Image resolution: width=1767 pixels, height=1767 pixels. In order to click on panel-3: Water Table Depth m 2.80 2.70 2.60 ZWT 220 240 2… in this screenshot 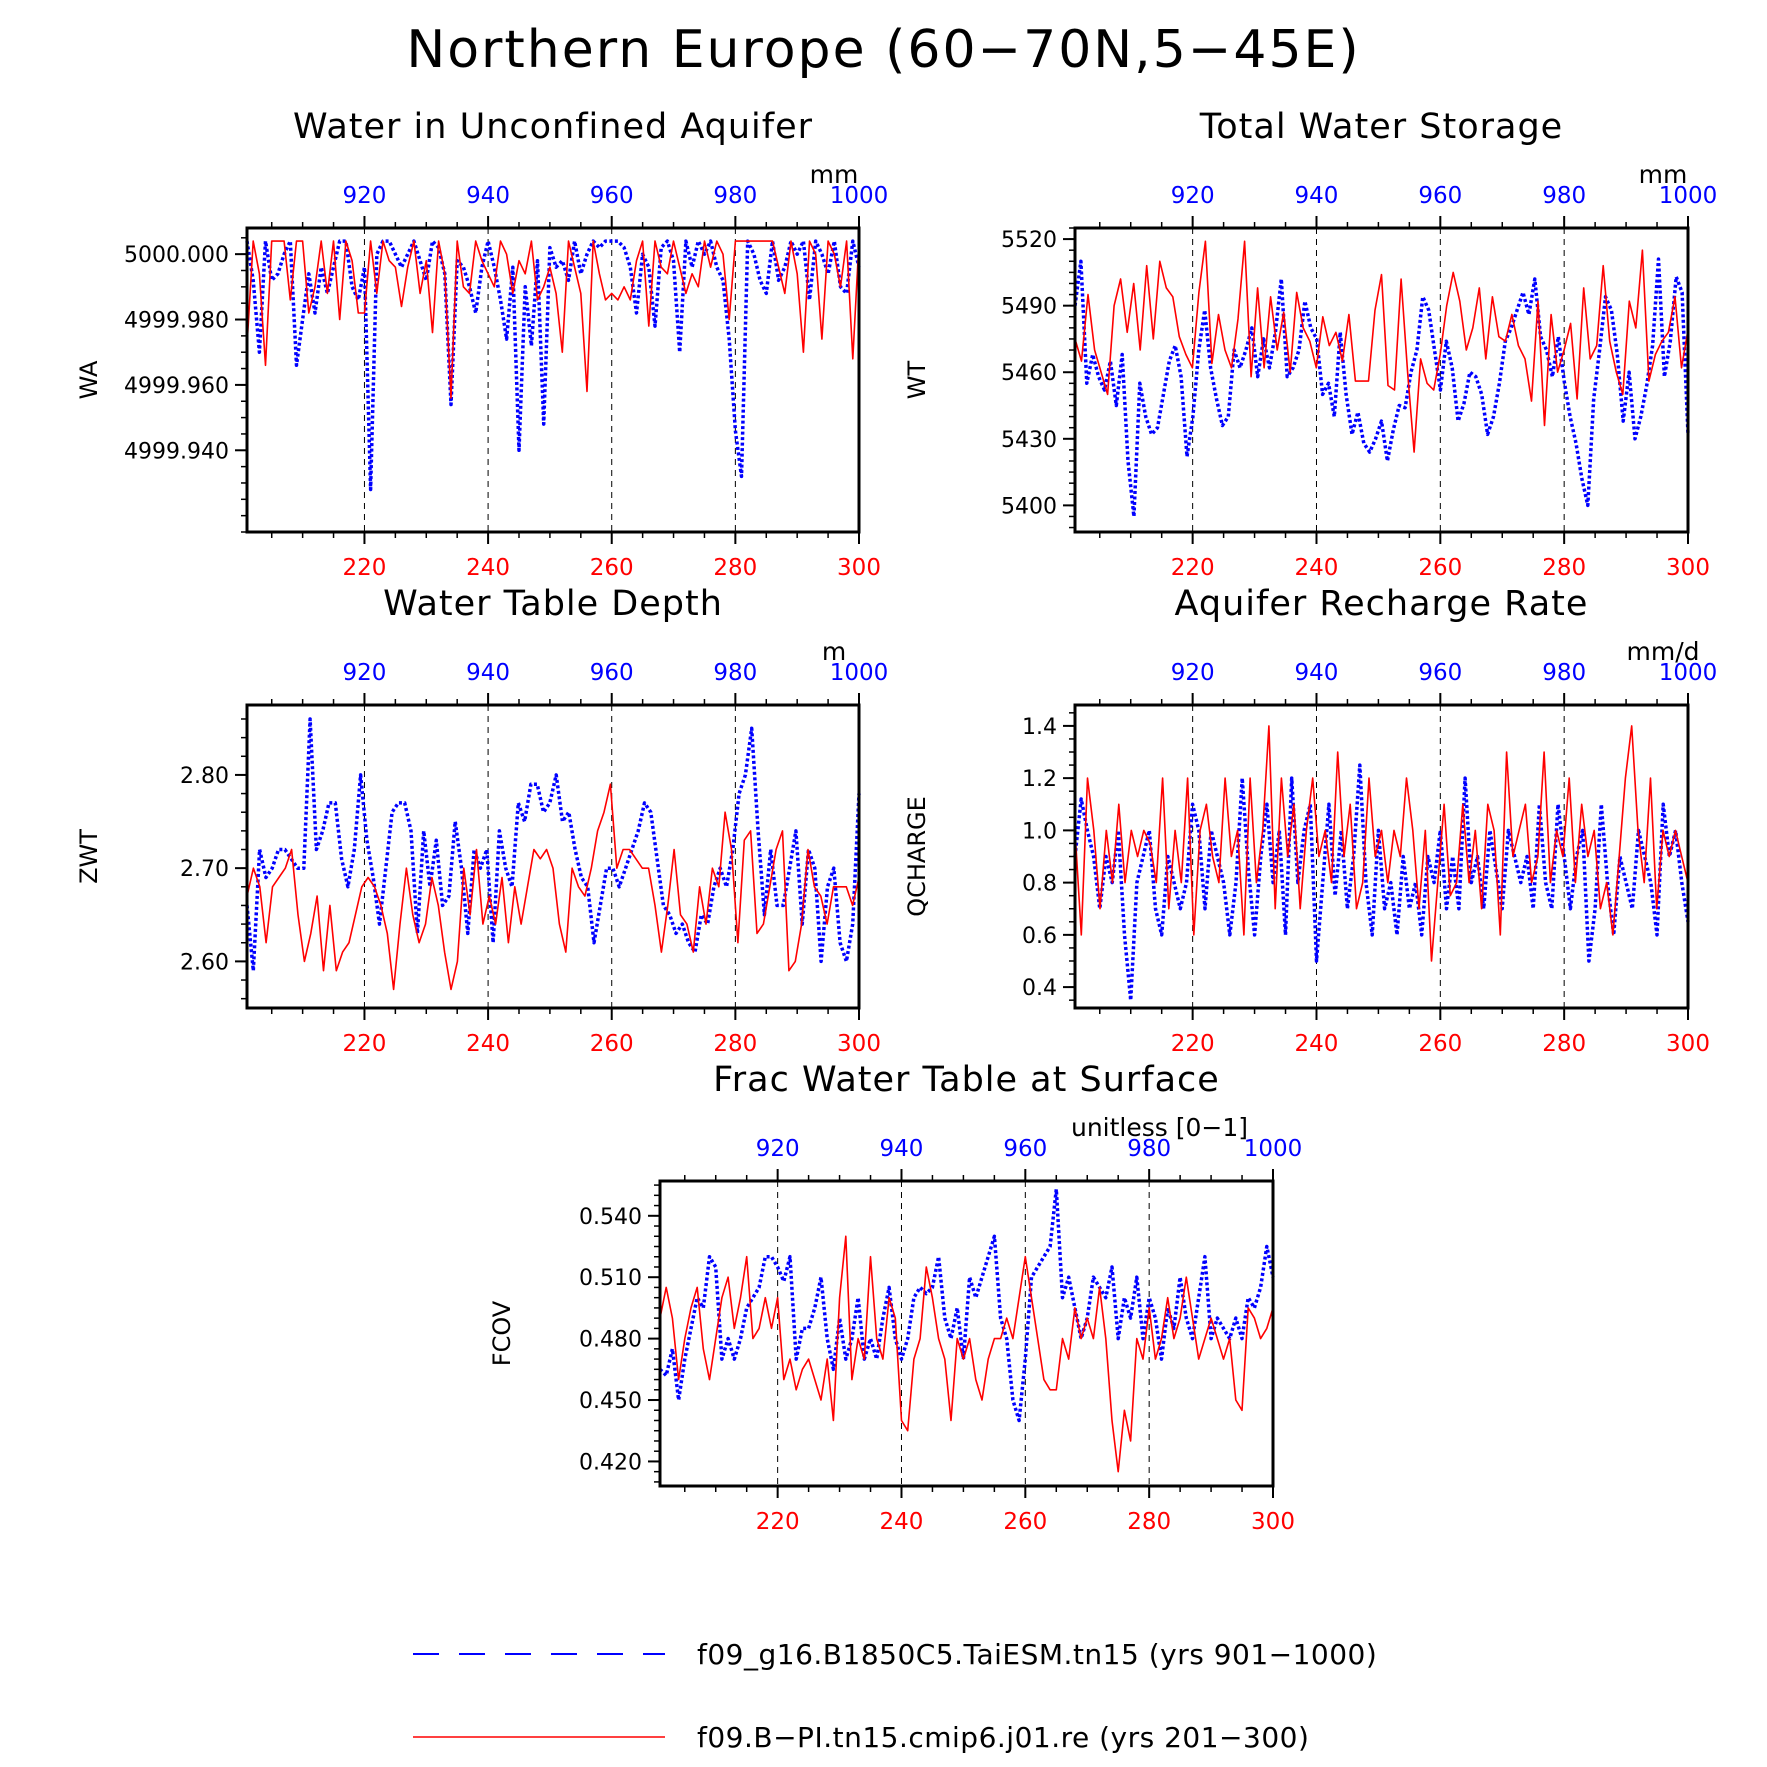, I will do `click(481, 820)`.